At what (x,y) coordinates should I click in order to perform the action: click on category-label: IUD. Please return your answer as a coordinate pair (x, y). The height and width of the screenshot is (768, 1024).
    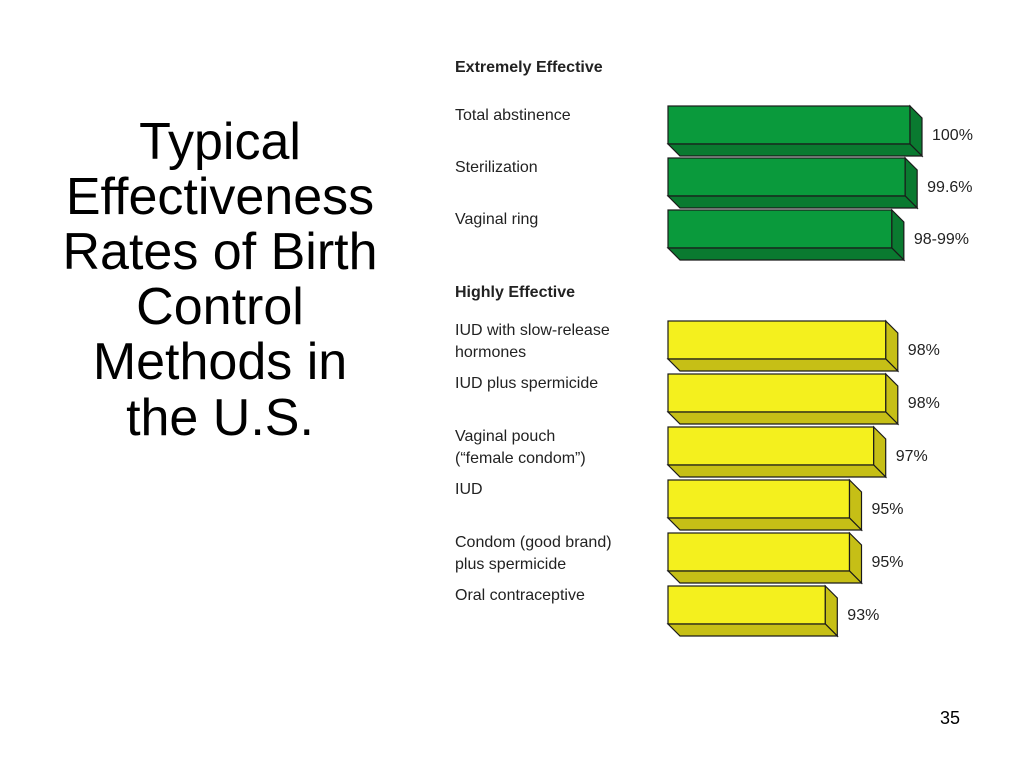
    Looking at the image, I should click on (469, 489).